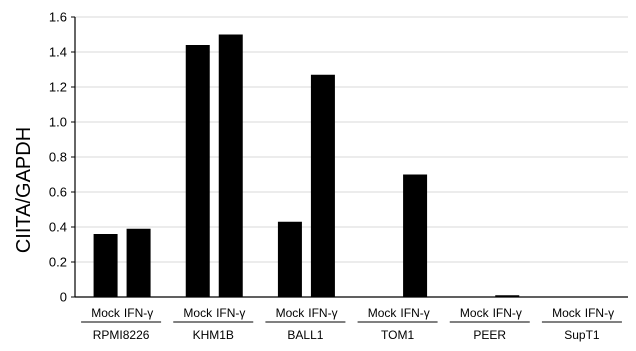 This screenshot has width=636, height=351. What do you see at coordinates (58, 87) in the screenshot?
I see `y-tick-label: 1.2` at bounding box center [58, 87].